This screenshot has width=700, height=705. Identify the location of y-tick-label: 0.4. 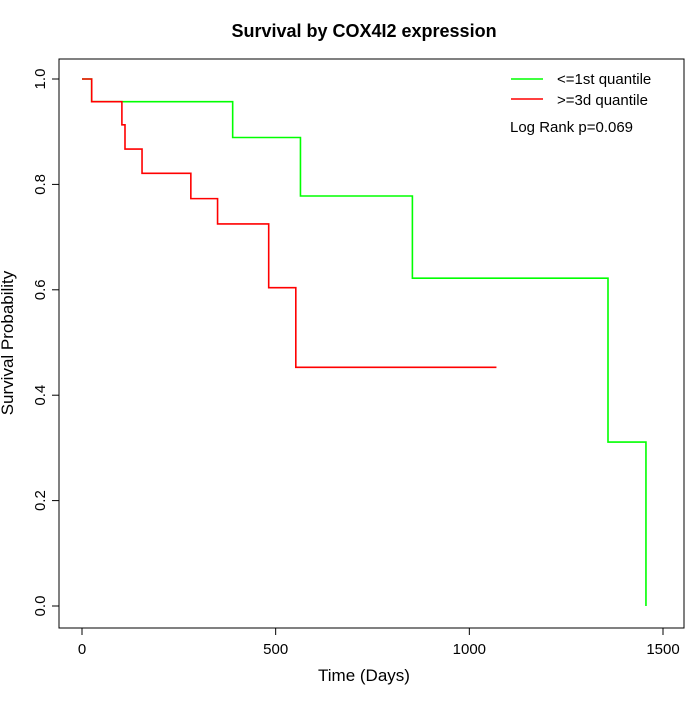
(40, 395).